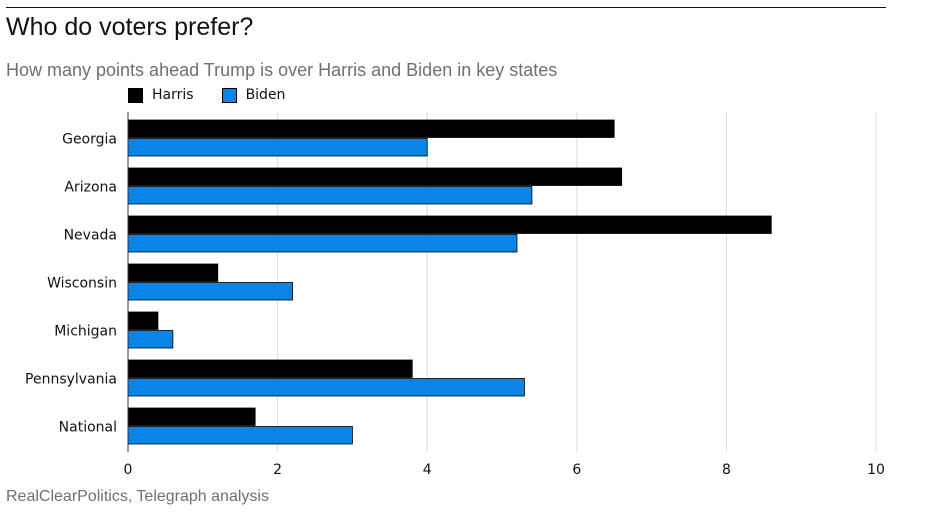 The height and width of the screenshot is (518, 951). What do you see at coordinates (726, 470) in the screenshot?
I see `x-tick-label-8: 8` at bounding box center [726, 470].